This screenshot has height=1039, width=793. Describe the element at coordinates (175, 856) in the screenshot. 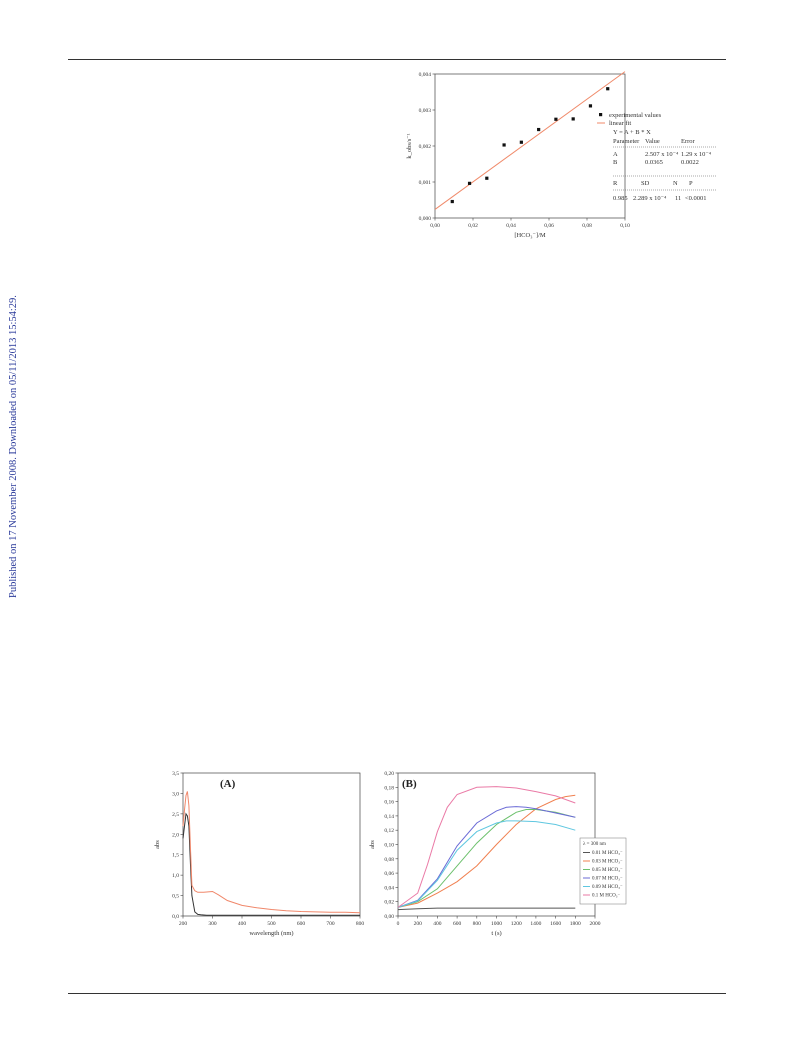

I see `c2-y-tick-label: 1,5` at that location.